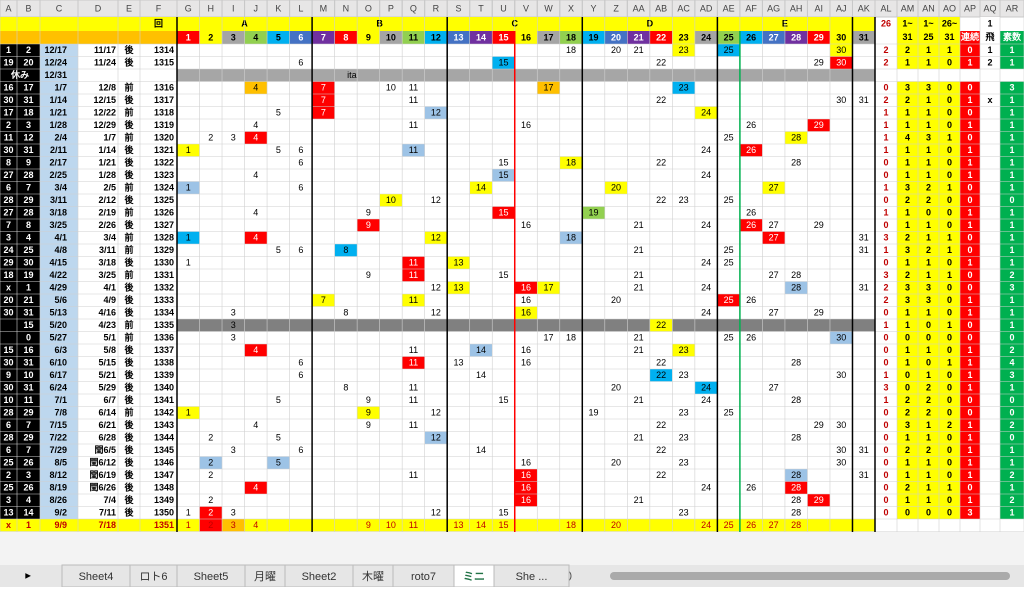 This screenshot has height=592, width=1024. What do you see at coordinates (129, 387) in the screenshot?
I see `cell-e: 後` at bounding box center [129, 387].